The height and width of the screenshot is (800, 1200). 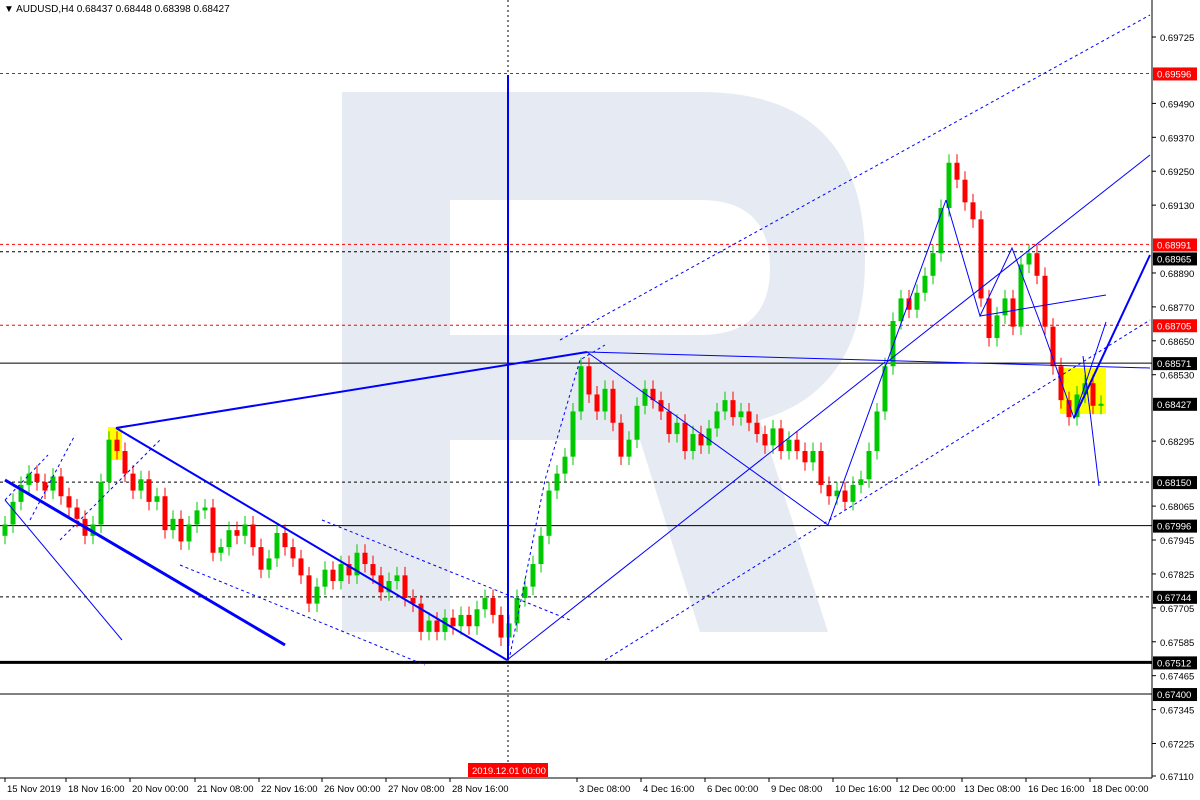 I want to click on price-level-label: 0.68705, so click(x=1174, y=326).